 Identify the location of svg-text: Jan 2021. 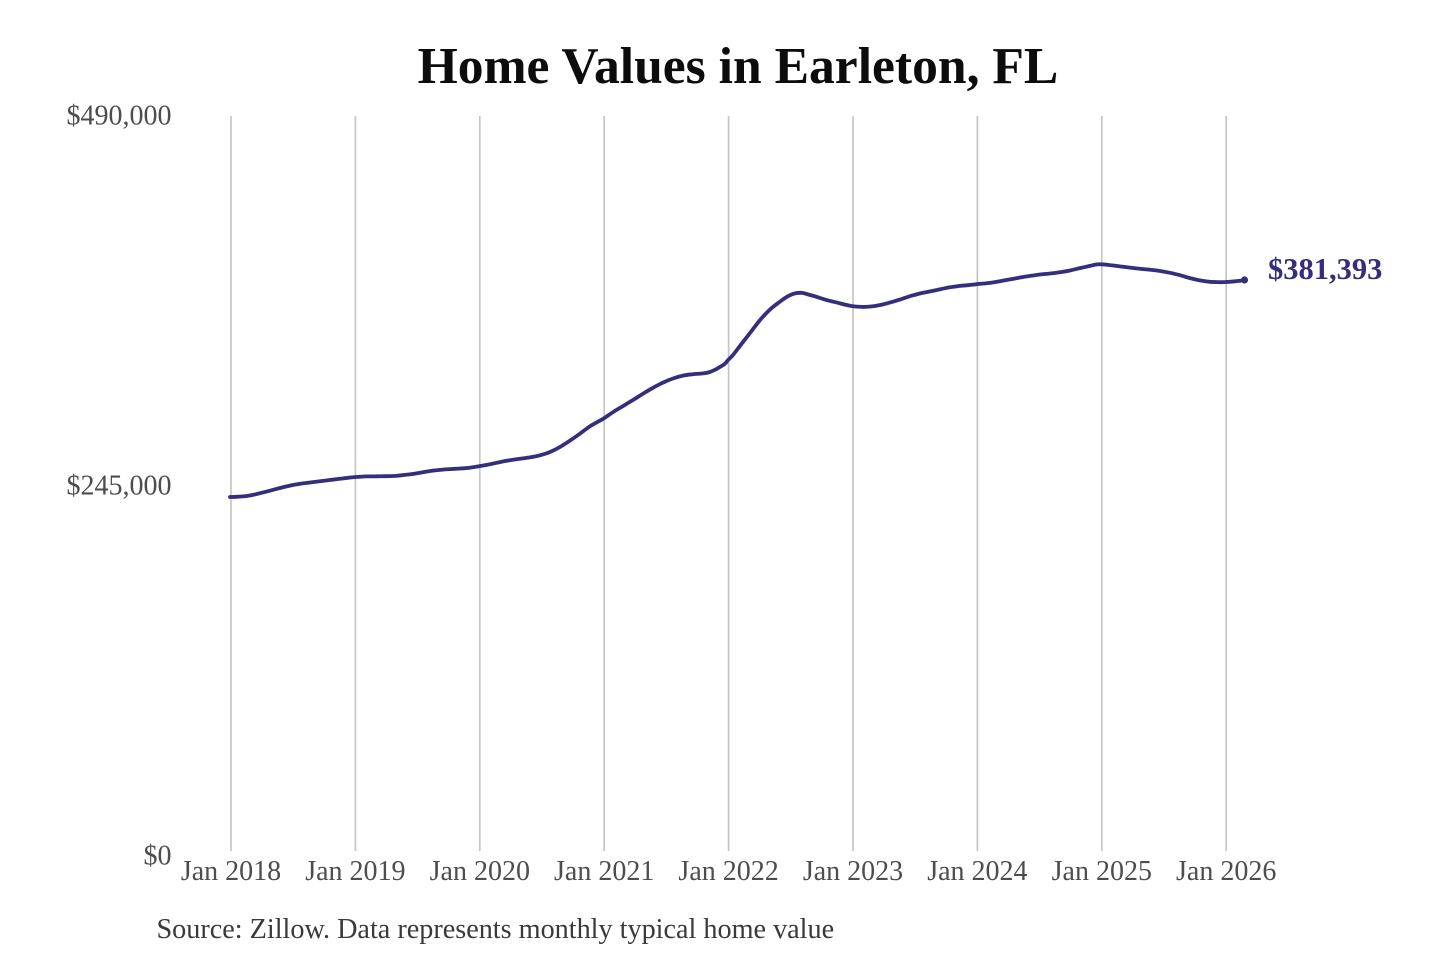
(604, 871).